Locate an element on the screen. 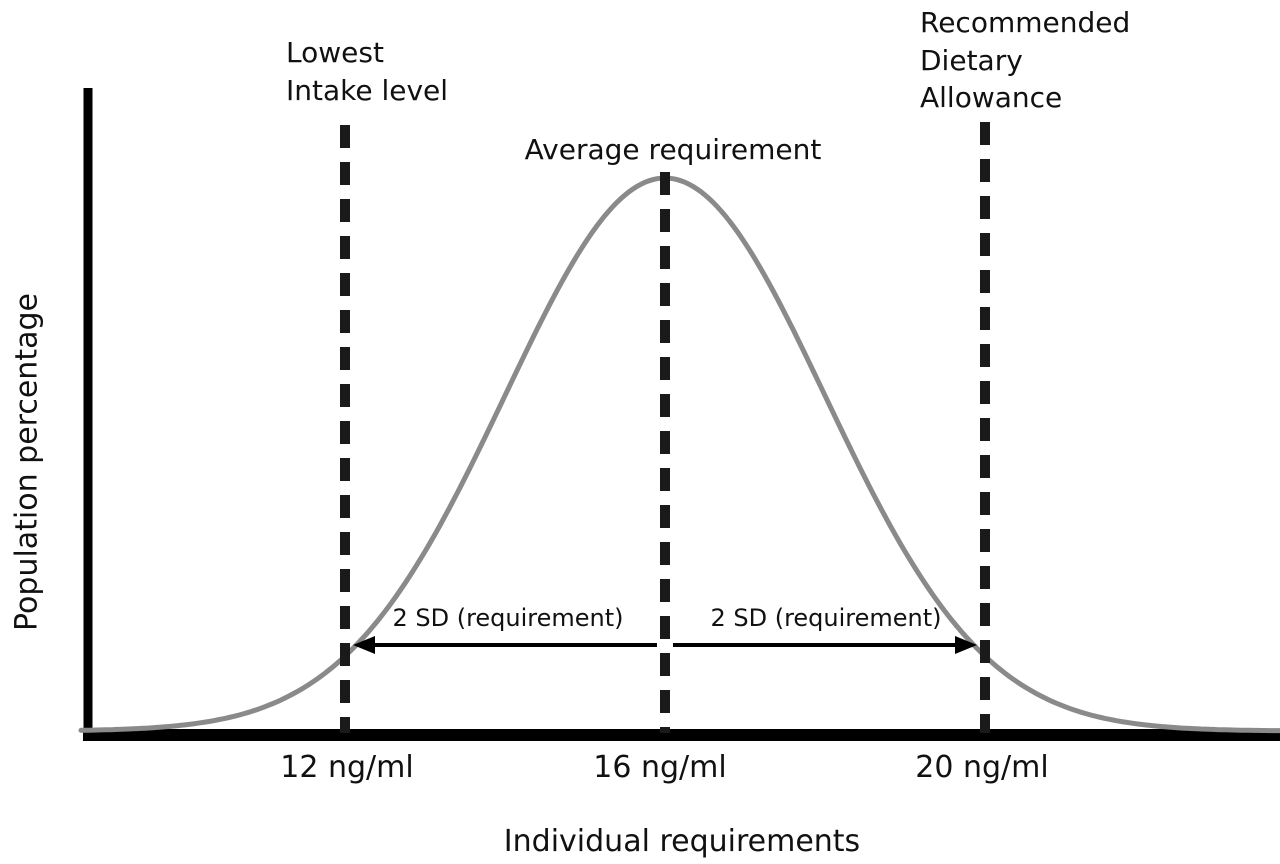 This screenshot has height=864, width=1280. x-tick-12: 12 ng/ml is located at coordinates (347, 767).